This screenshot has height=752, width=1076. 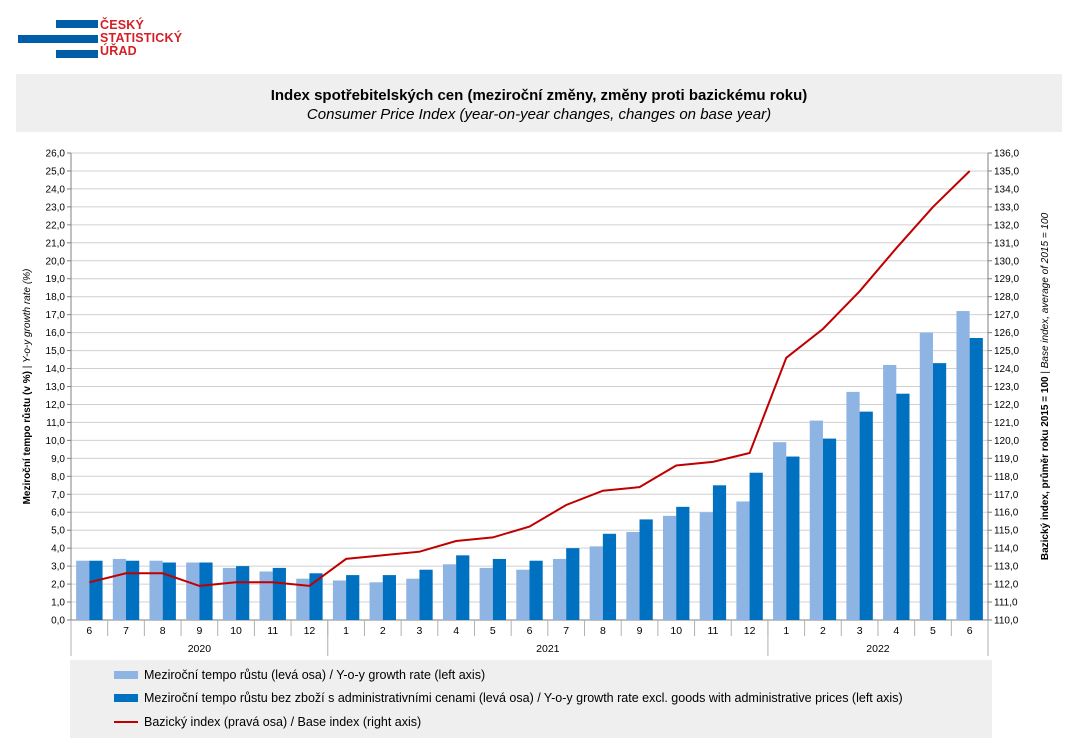 I want to click on left-tick-label: 20,0, so click(x=56, y=261).